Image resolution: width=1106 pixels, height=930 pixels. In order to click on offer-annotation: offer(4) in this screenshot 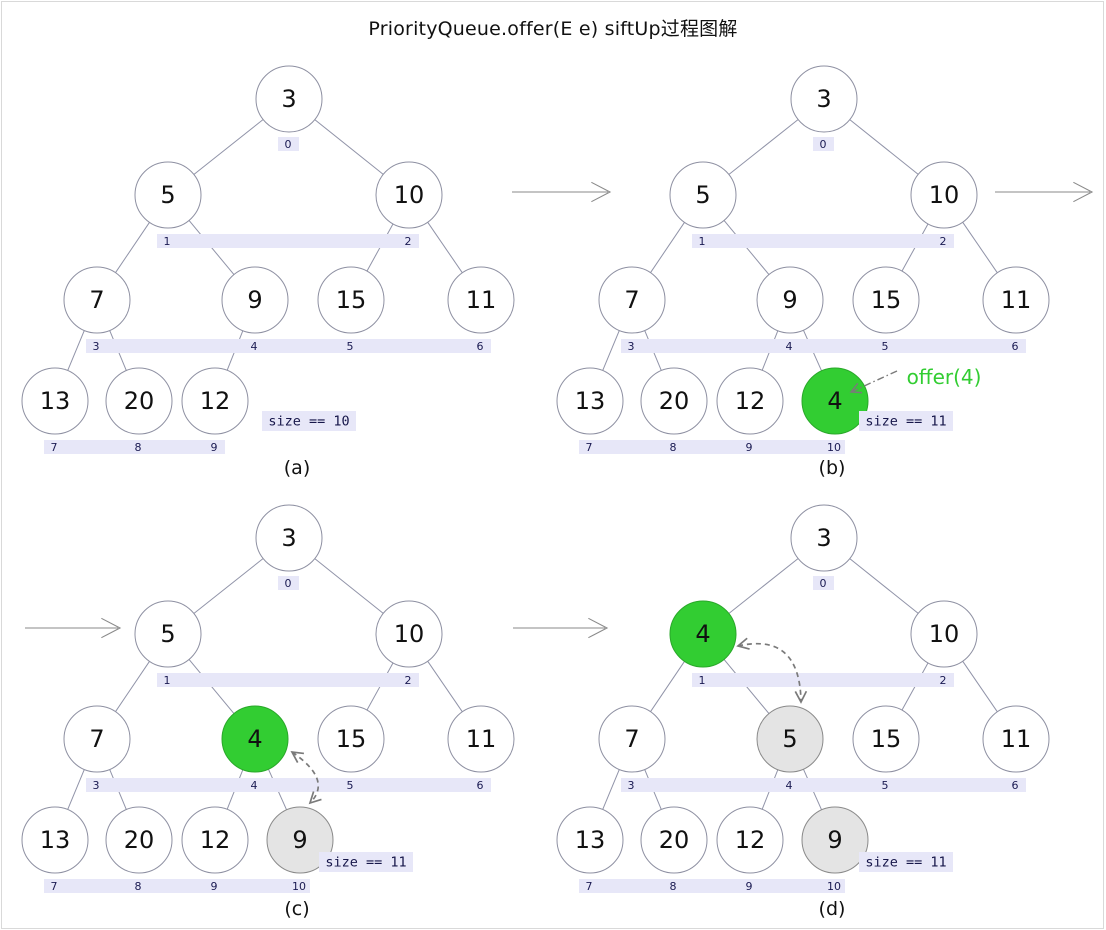, I will do `click(944, 377)`.